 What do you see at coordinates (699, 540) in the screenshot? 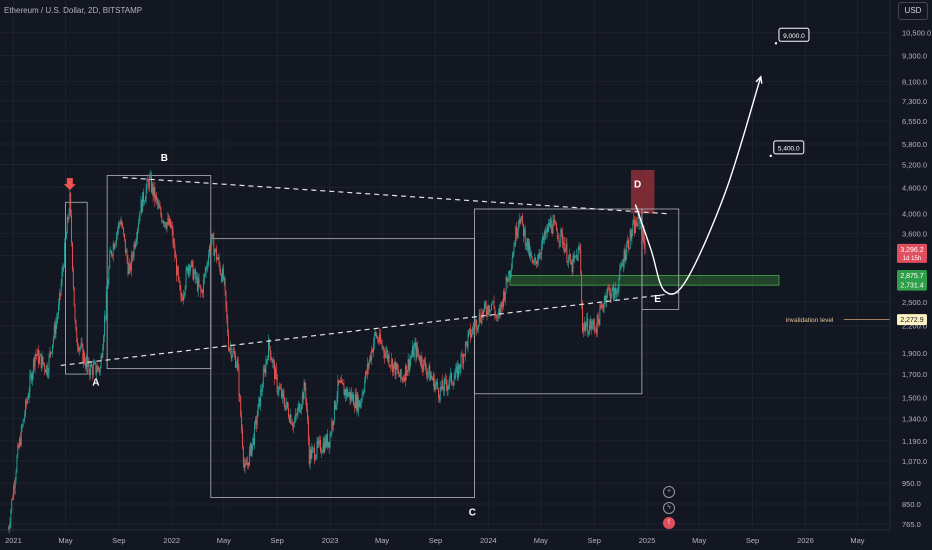
I see `x-tick-label: May` at bounding box center [699, 540].